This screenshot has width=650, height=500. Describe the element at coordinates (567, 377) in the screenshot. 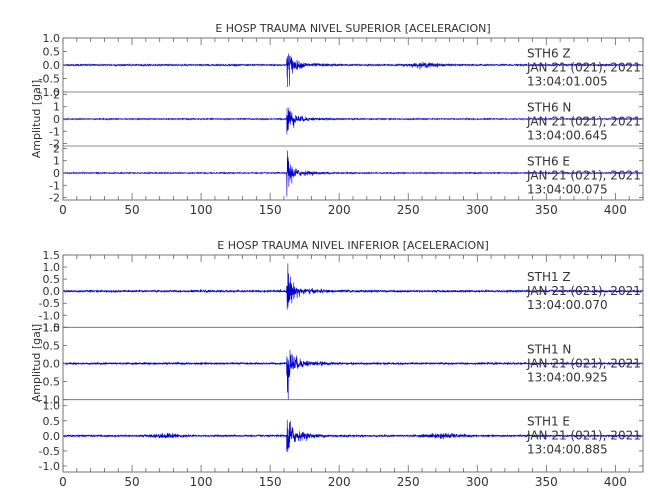

I see `trace-time-label: 13:04:00.925` at that location.